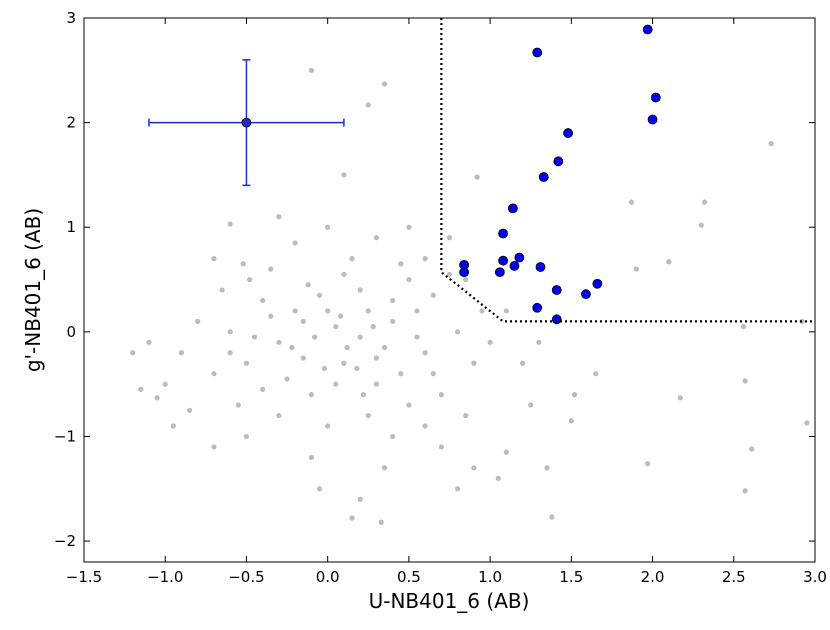 This screenshot has height=630, width=830. Describe the element at coordinates (65, 541) in the screenshot. I see `y-tick-label: −2` at that location.